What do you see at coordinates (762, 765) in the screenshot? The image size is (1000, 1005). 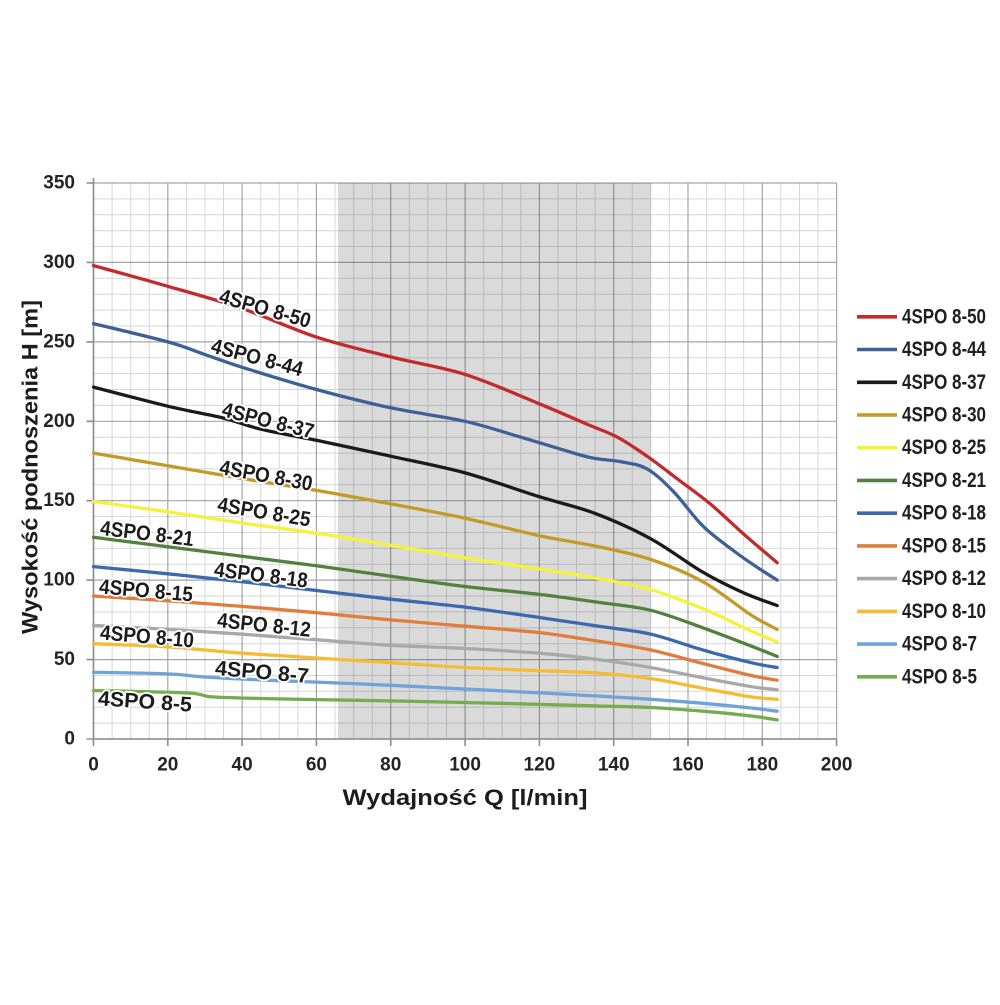 I see `svg-text: 180` at bounding box center [762, 765].